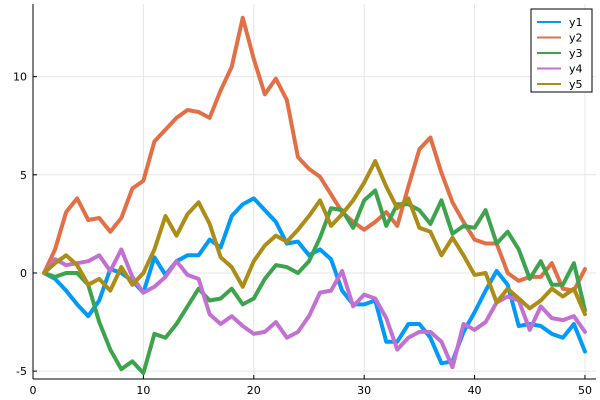  What do you see at coordinates (21, 371) in the screenshot?
I see `y-tick-label: -5` at bounding box center [21, 371].